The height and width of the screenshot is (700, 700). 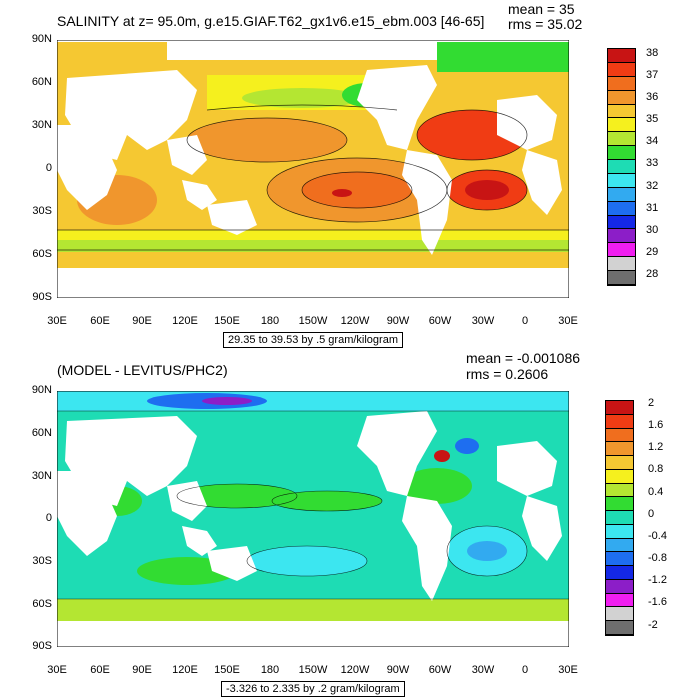 What do you see at coordinates (42, 211) in the screenshot?
I see `top-lat-tick-30S: 30S` at bounding box center [42, 211].